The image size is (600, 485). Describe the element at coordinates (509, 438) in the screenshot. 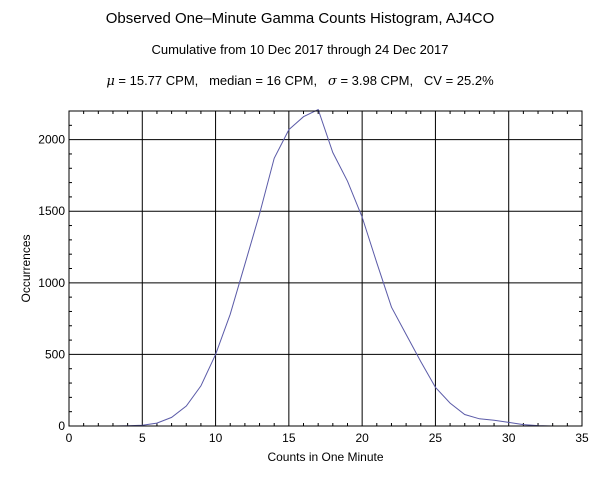

I see `x-tick-label: 30` at that location.